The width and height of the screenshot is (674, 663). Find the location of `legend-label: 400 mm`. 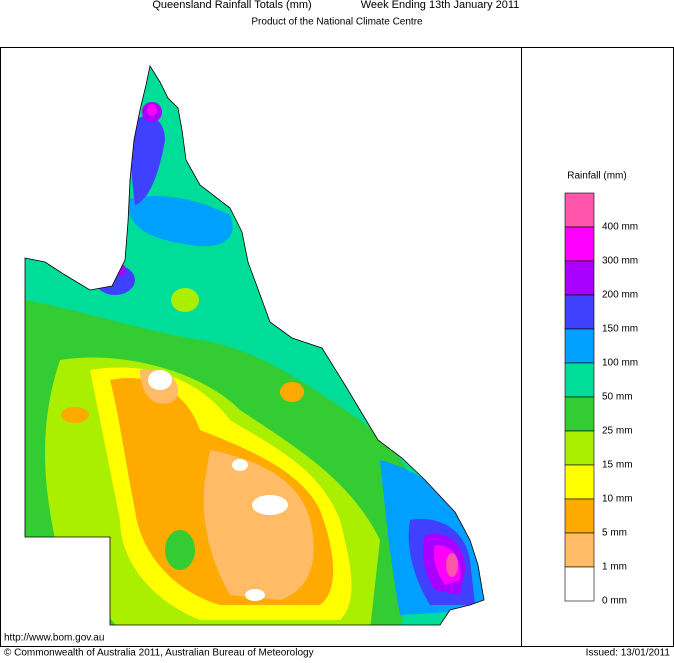

legend-label: 400 mm is located at coordinates (620, 227).